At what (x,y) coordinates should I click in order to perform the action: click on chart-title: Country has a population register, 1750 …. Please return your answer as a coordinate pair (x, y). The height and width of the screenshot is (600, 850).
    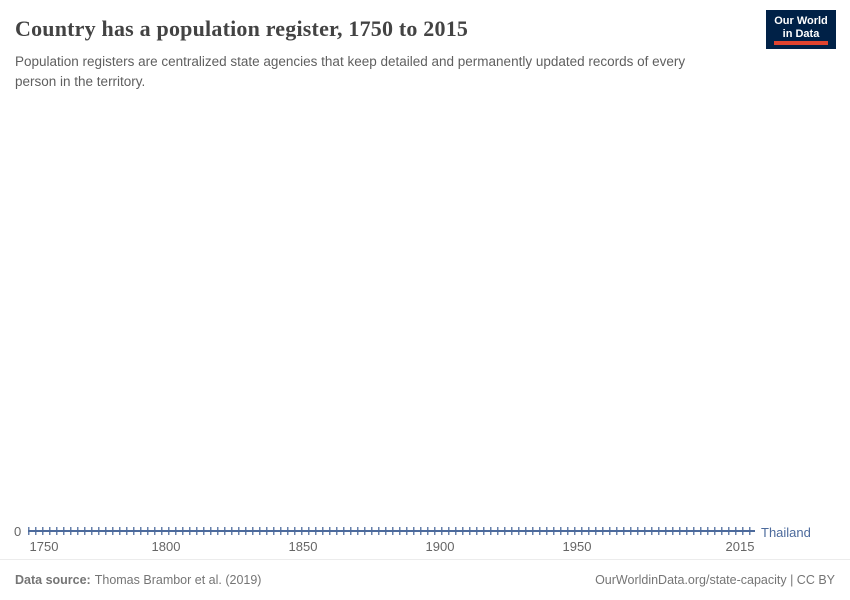
    Looking at the image, I should click on (242, 28).